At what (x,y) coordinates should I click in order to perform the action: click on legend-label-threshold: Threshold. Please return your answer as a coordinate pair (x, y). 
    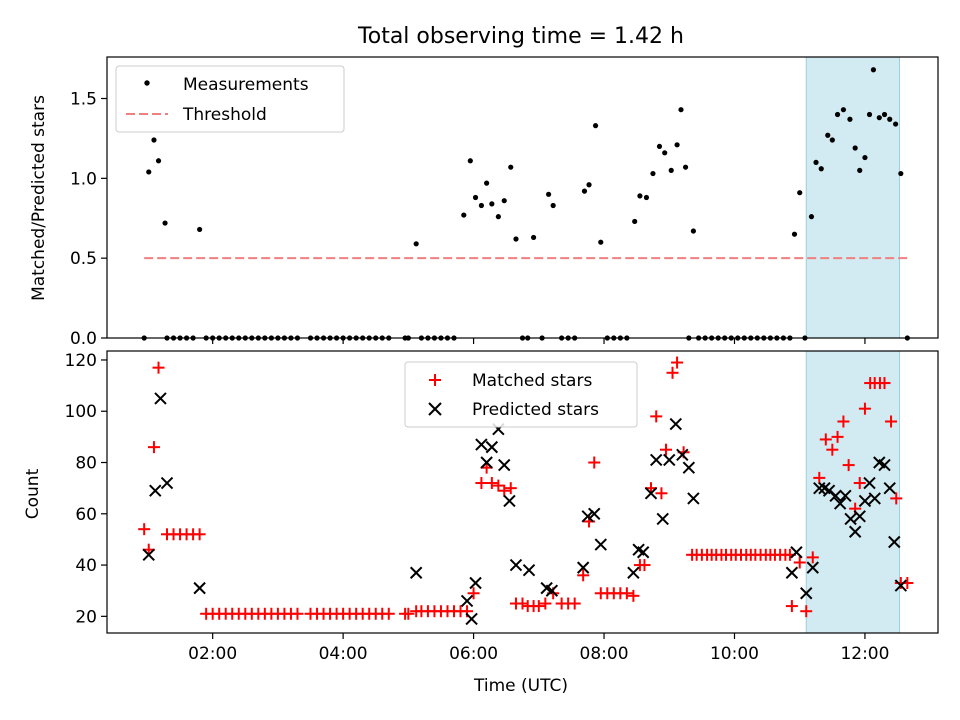
    Looking at the image, I should click on (224, 115).